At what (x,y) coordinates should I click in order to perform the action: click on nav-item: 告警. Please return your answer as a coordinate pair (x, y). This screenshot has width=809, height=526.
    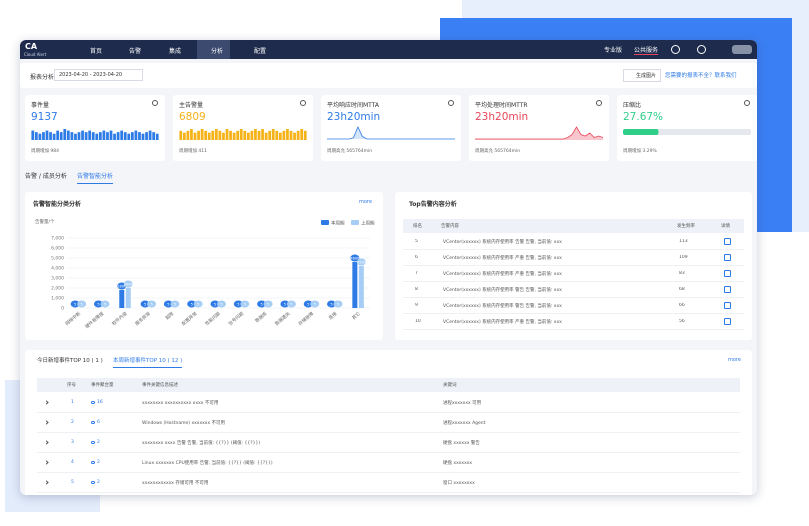
    Looking at the image, I should click on (135, 51).